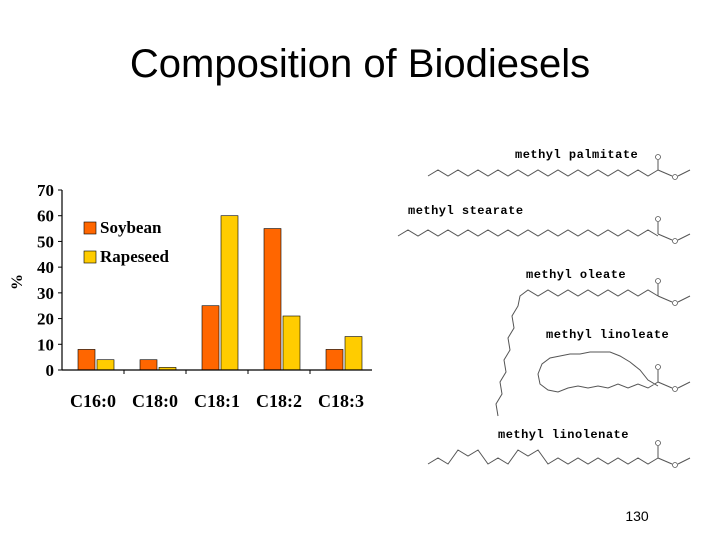  Describe the element at coordinates (279, 401) in the screenshot. I see `x-tick-label: C18:2` at that location.